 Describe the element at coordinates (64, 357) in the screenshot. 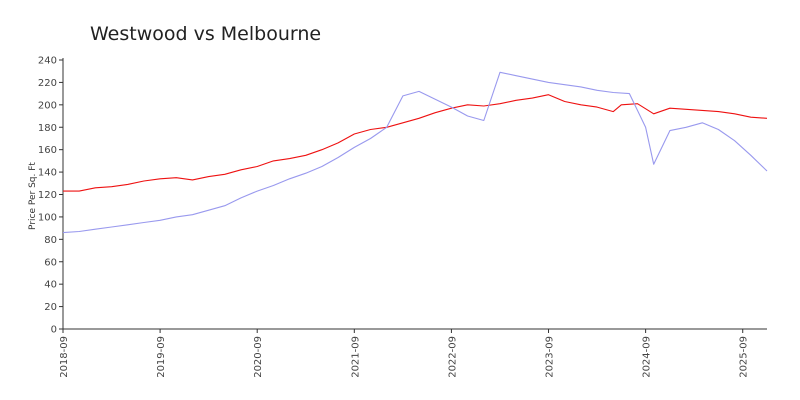

I see `x-tick-label: 2018-09` at that location.